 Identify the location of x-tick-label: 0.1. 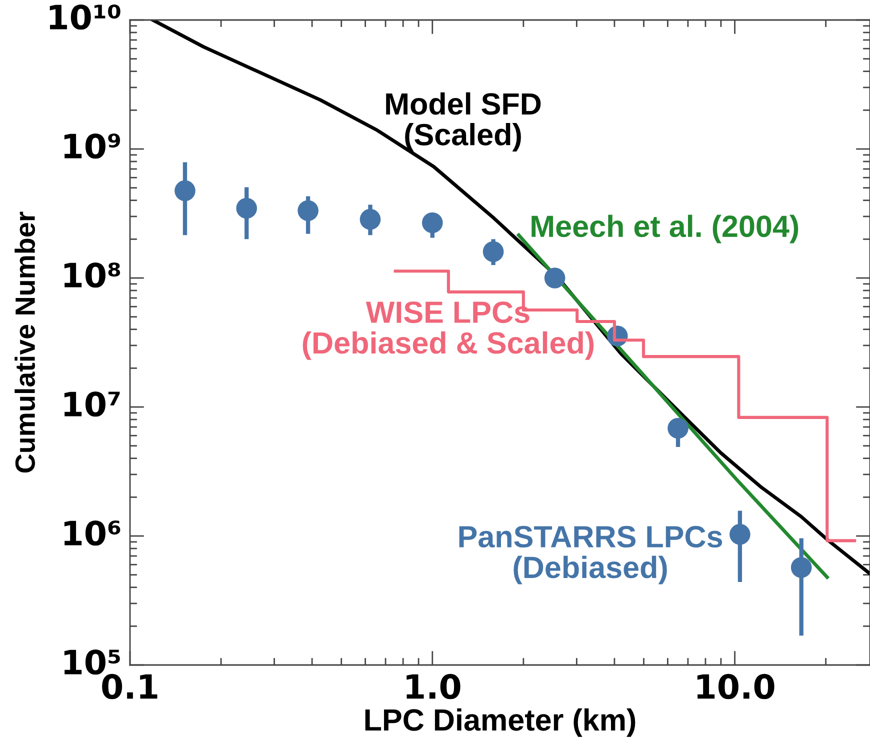
(130, 687).